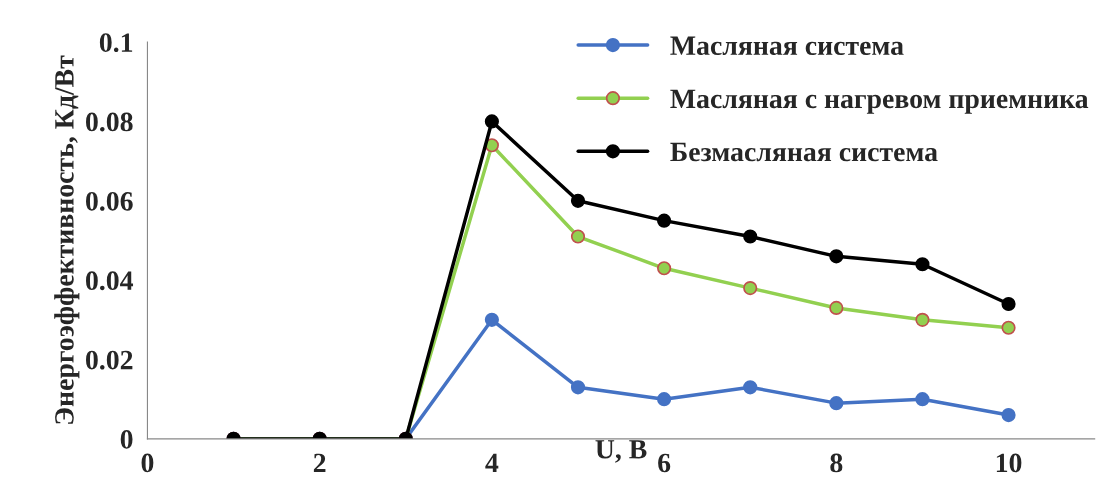  What do you see at coordinates (804, 152) in the screenshot?
I see `legend-label: Безмасляная система` at bounding box center [804, 152].